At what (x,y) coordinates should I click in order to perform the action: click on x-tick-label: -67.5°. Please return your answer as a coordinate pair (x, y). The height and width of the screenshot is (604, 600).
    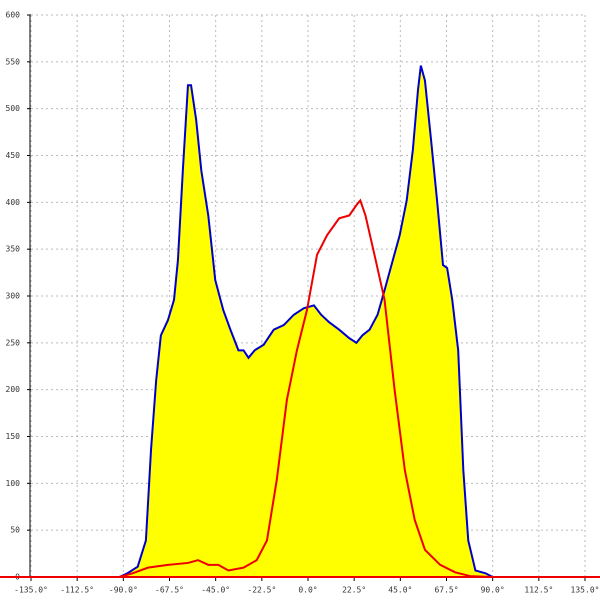
    Looking at the image, I should click on (169, 590).